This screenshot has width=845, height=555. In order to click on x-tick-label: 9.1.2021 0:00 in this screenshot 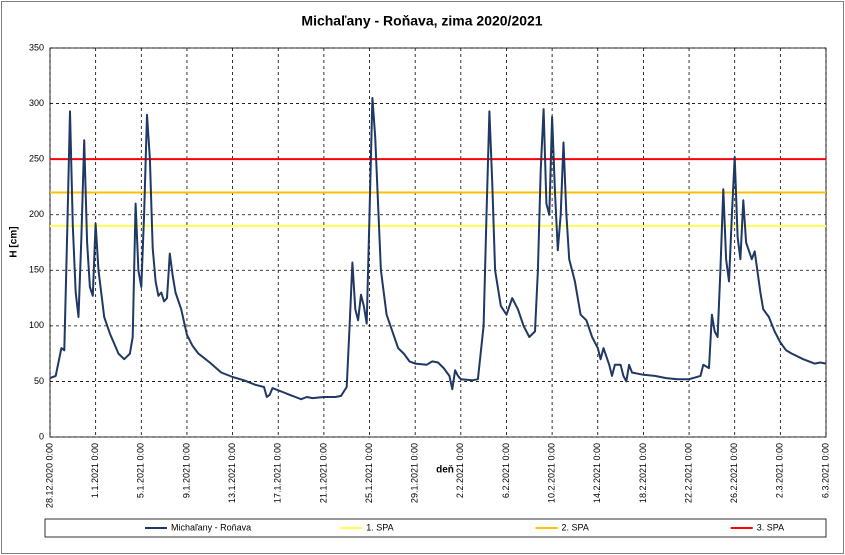, I will do `click(186, 470)`.